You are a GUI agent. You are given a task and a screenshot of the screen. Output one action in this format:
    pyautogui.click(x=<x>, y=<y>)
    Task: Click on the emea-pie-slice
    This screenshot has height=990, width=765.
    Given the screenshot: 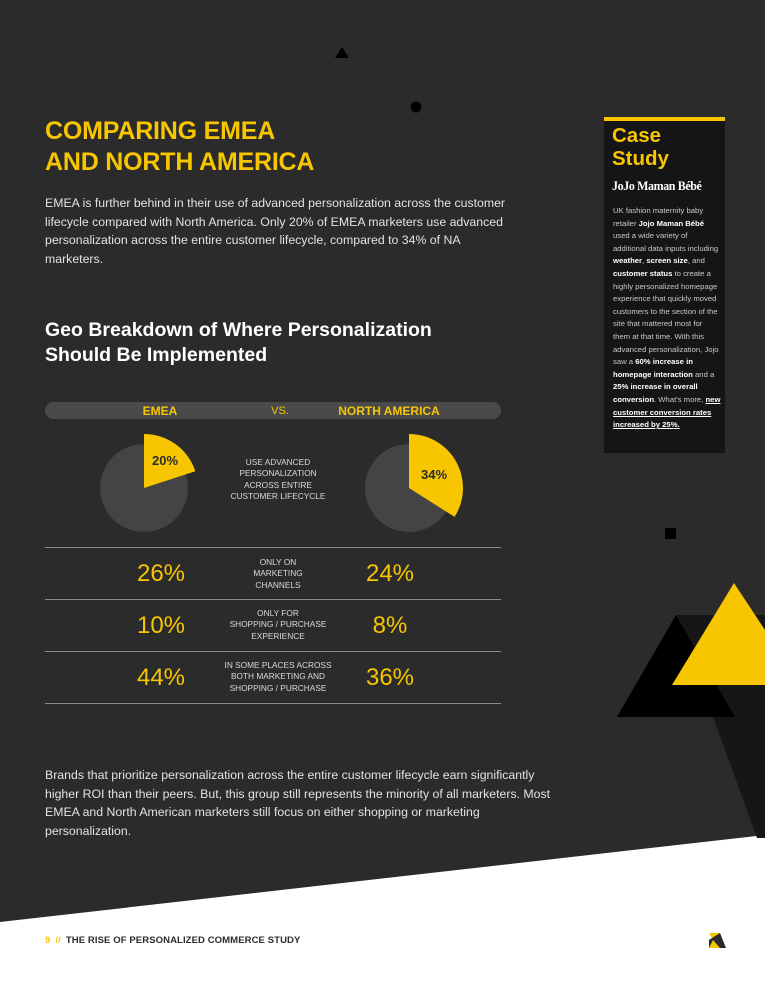 What is the action you would take?
    pyautogui.click(x=170, y=461)
    